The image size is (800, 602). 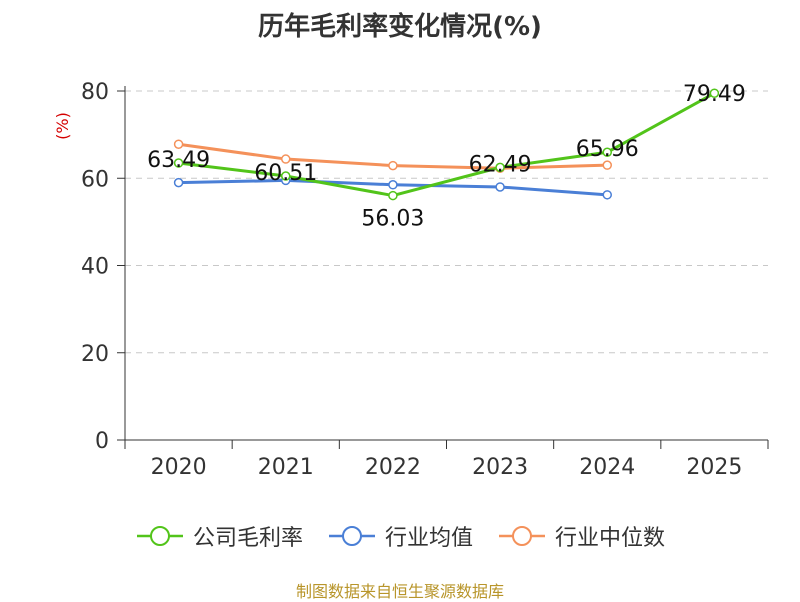 What do you see at coordinates (399, 591) in the screenshot?
I see `source-note: 制图数据来自恒生聚源数据库` at bounding box center [399, 591].